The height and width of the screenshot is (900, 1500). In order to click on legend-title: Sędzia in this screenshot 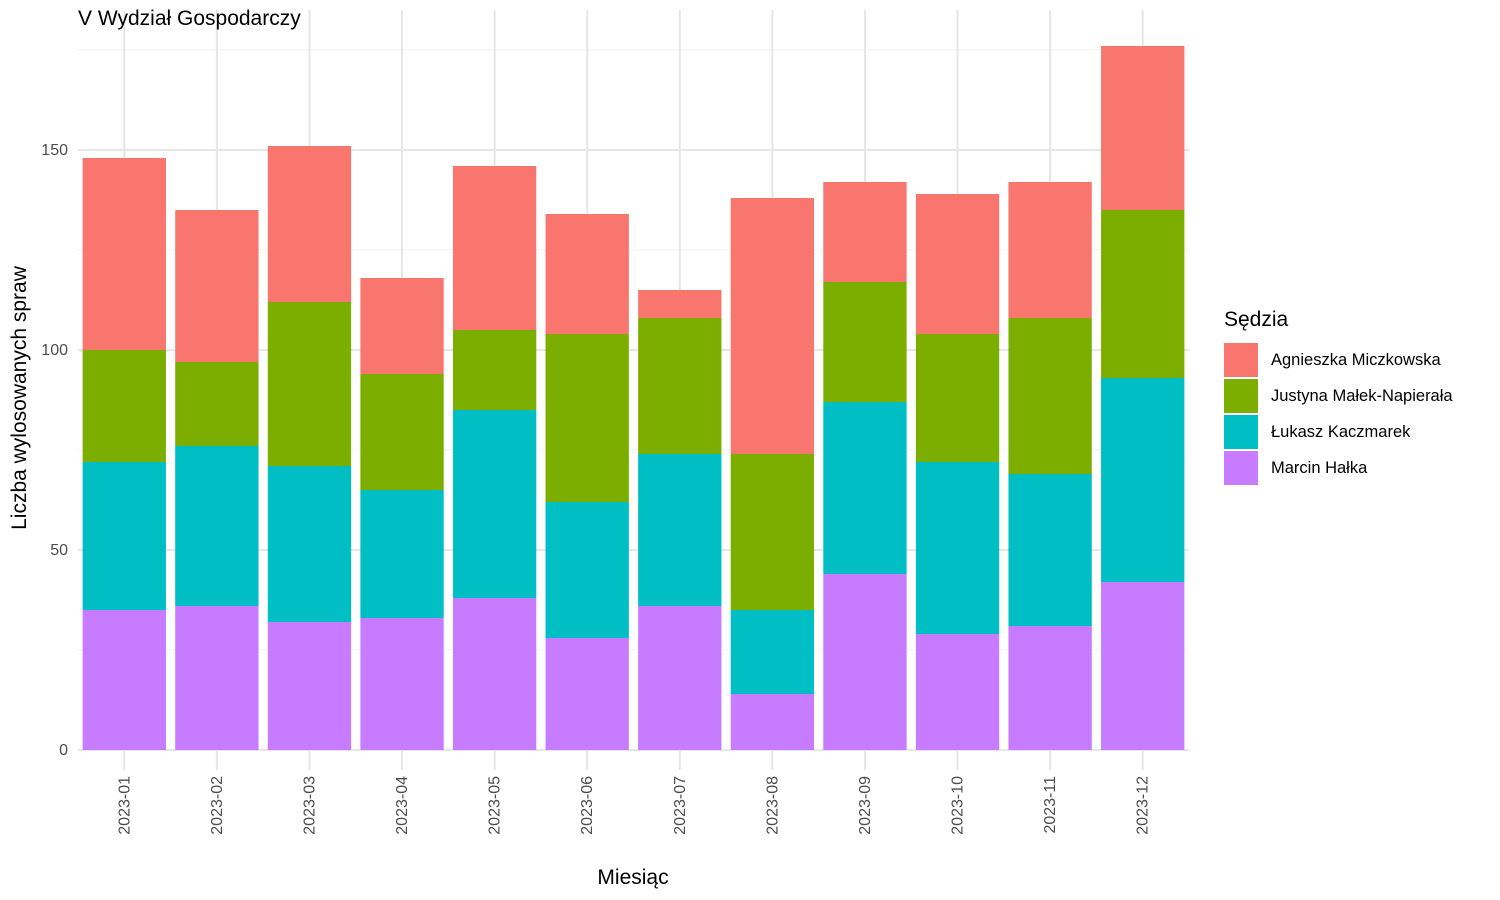, I will do `click(1256, 319)`.